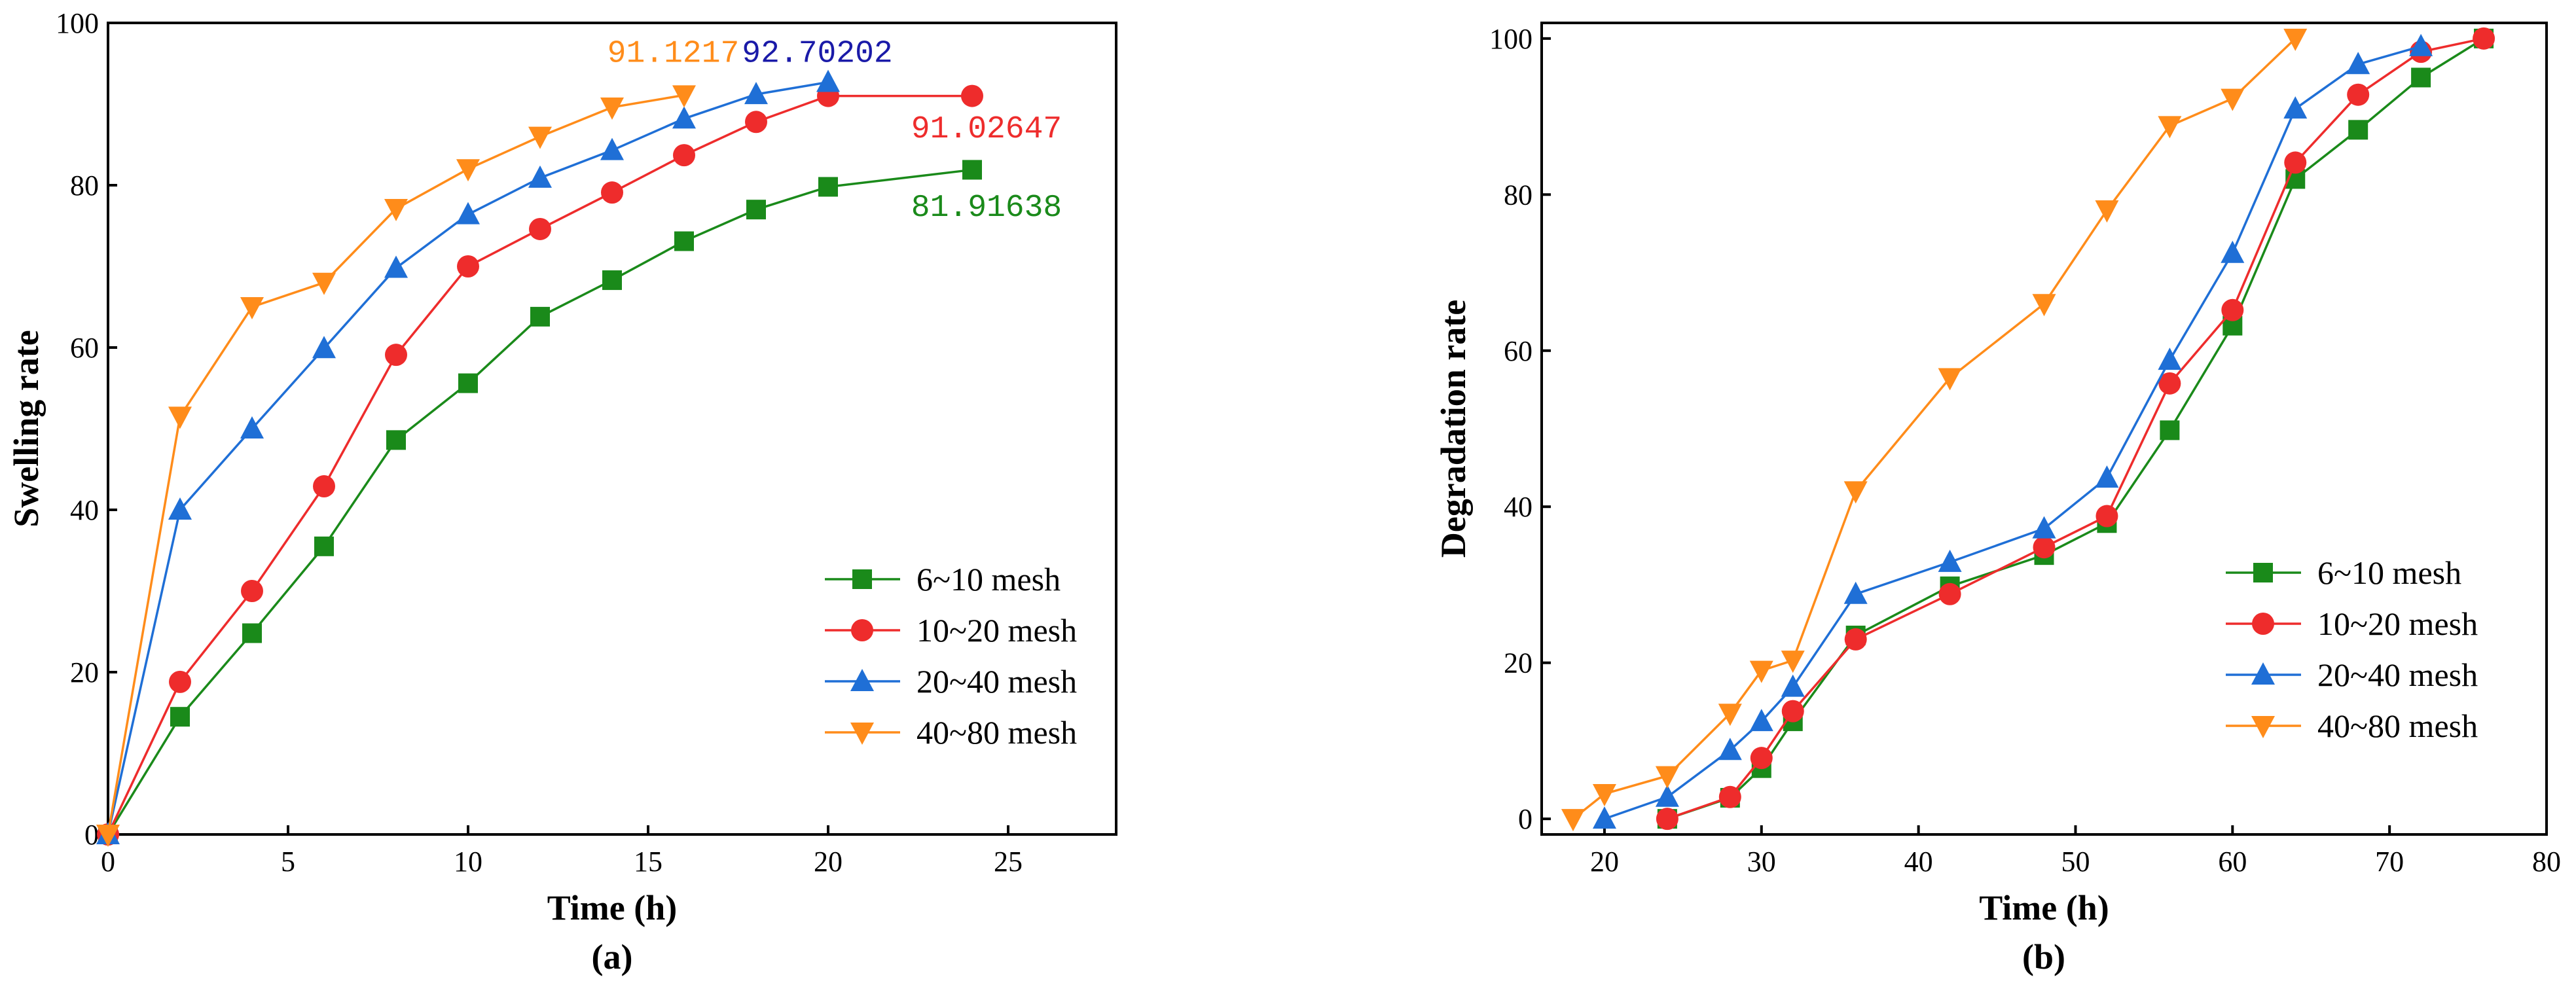 Image resolution: width=2576 pixels, height=1002 pixels. Describe the element at coordinates (26, 428) in the screenshot. I see `y-axis-title: Swelling rate` at that location.